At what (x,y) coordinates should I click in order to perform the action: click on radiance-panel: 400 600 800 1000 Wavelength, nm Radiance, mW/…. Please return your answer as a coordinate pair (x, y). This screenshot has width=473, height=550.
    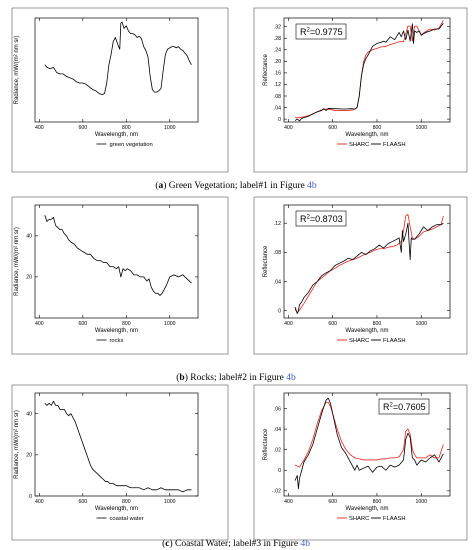
    Looking at the image, I should click on (120, 90).